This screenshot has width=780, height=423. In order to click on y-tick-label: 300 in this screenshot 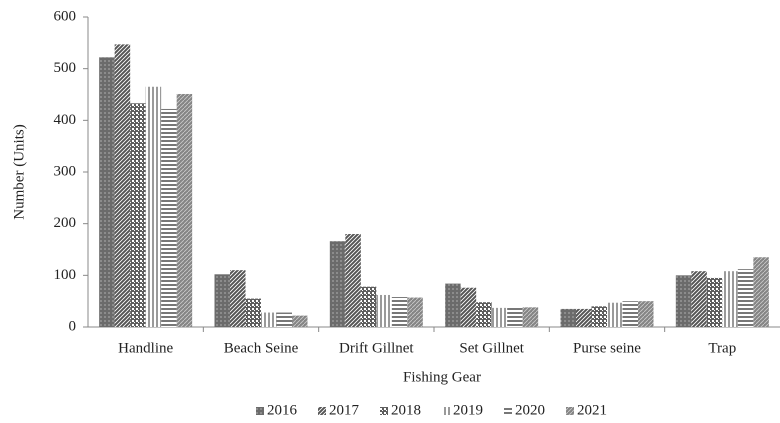, I will do `click(65, 171)`.